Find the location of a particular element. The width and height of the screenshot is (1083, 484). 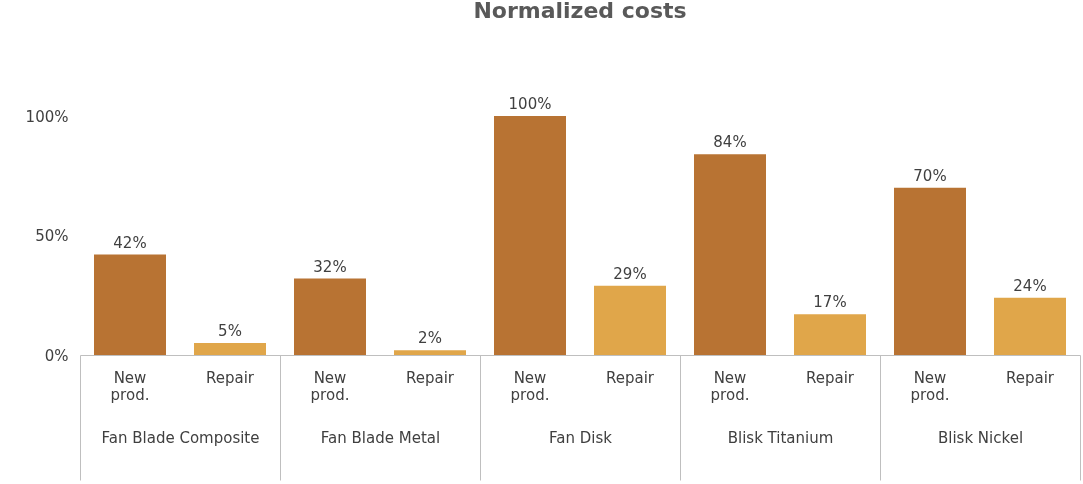

chart-title: Normalized costs is located at coordinates (580, 11).